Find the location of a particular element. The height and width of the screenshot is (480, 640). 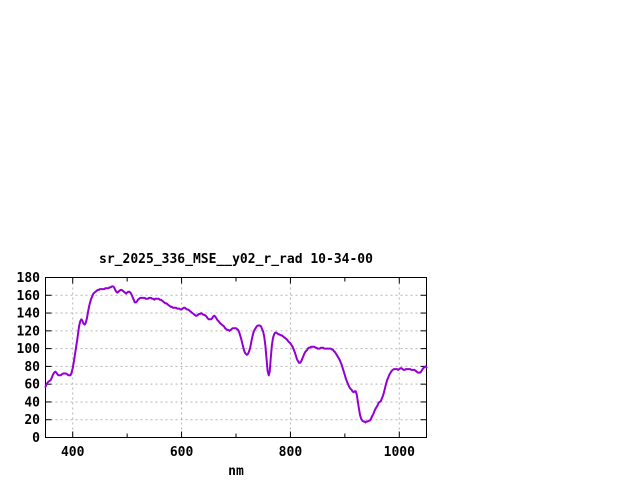

y-tick-label: 180 is located at coordinates (29, 278).